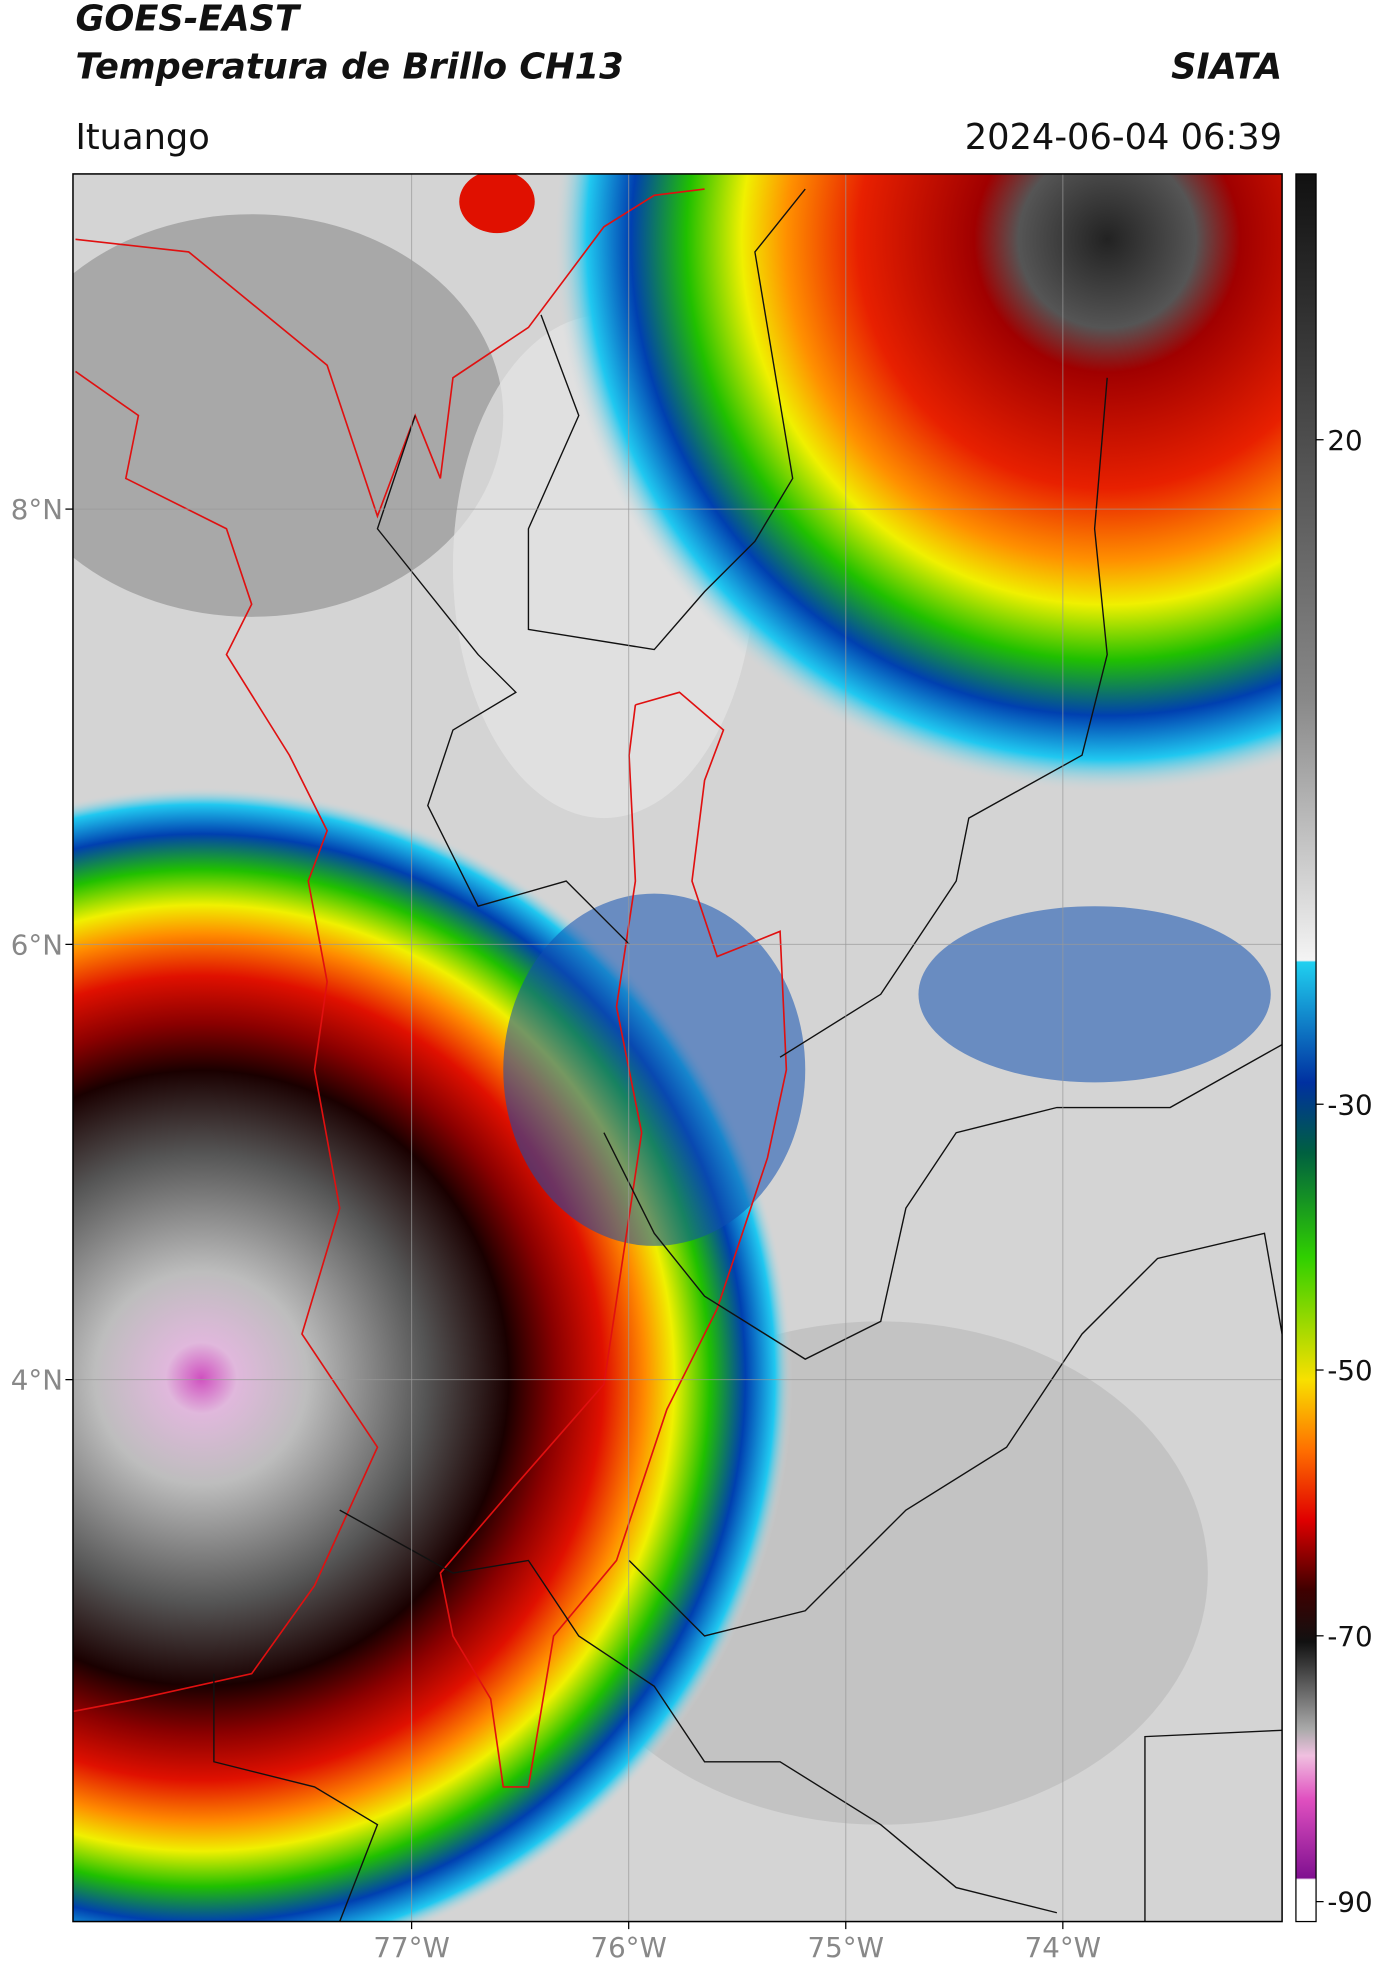  What do you see at coordinates (1344, 440) in the screenshot?
I see `colorbar-tick-label: 20` at bounding box center [1344, 440].